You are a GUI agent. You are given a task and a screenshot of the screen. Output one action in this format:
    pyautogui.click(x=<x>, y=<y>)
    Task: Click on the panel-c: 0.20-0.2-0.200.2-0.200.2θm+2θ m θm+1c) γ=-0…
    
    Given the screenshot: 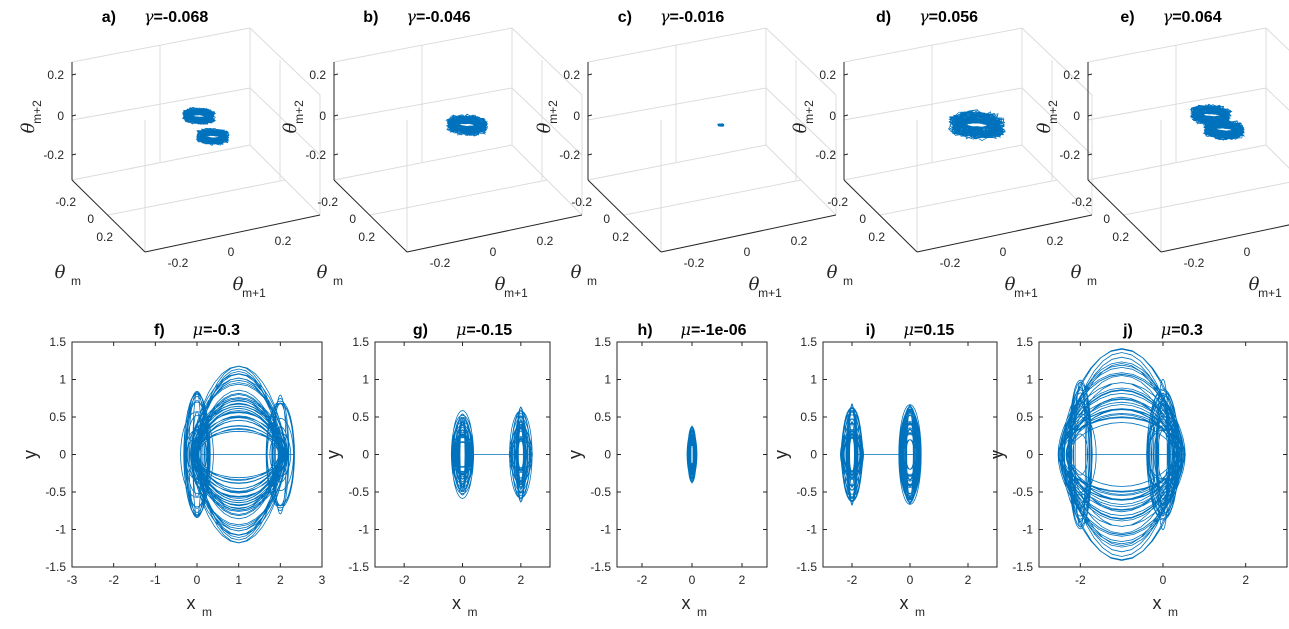 What is the action you would take?
    pyautogui.click(x=685, y=153)
    